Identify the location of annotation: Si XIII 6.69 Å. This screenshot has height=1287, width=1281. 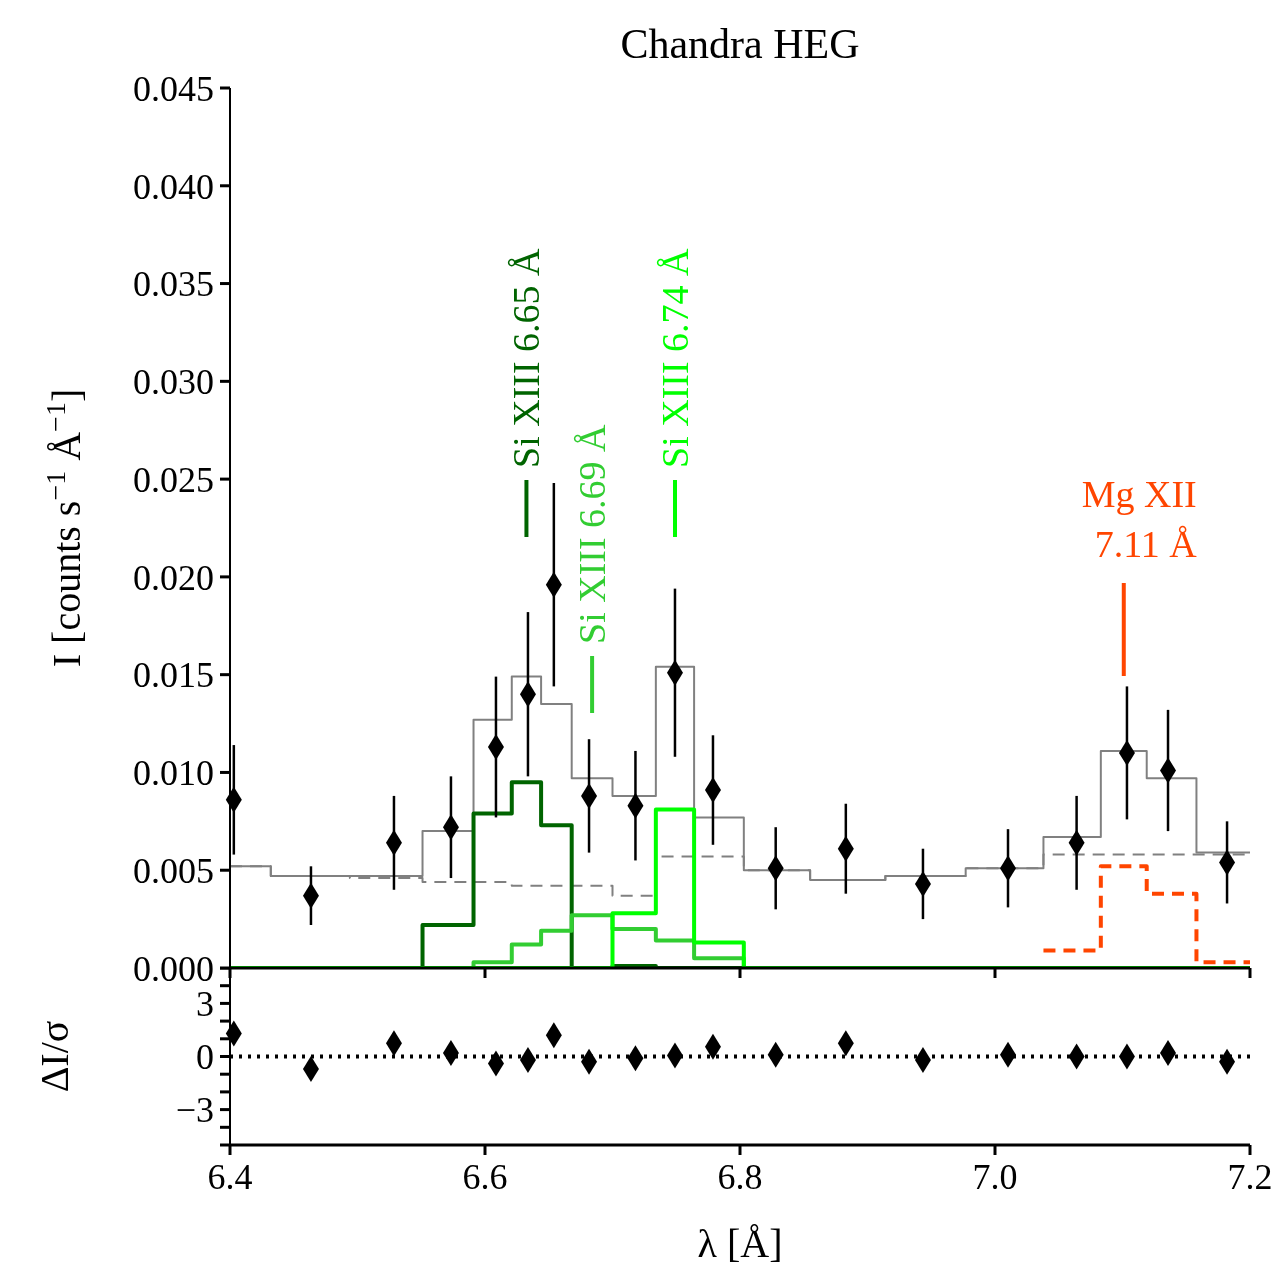
(592, 533).